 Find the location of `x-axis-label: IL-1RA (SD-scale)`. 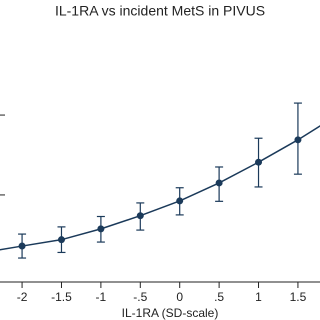

x-axis-label: IL-1RA (SD-scale) is located at coordinates (170, 313).